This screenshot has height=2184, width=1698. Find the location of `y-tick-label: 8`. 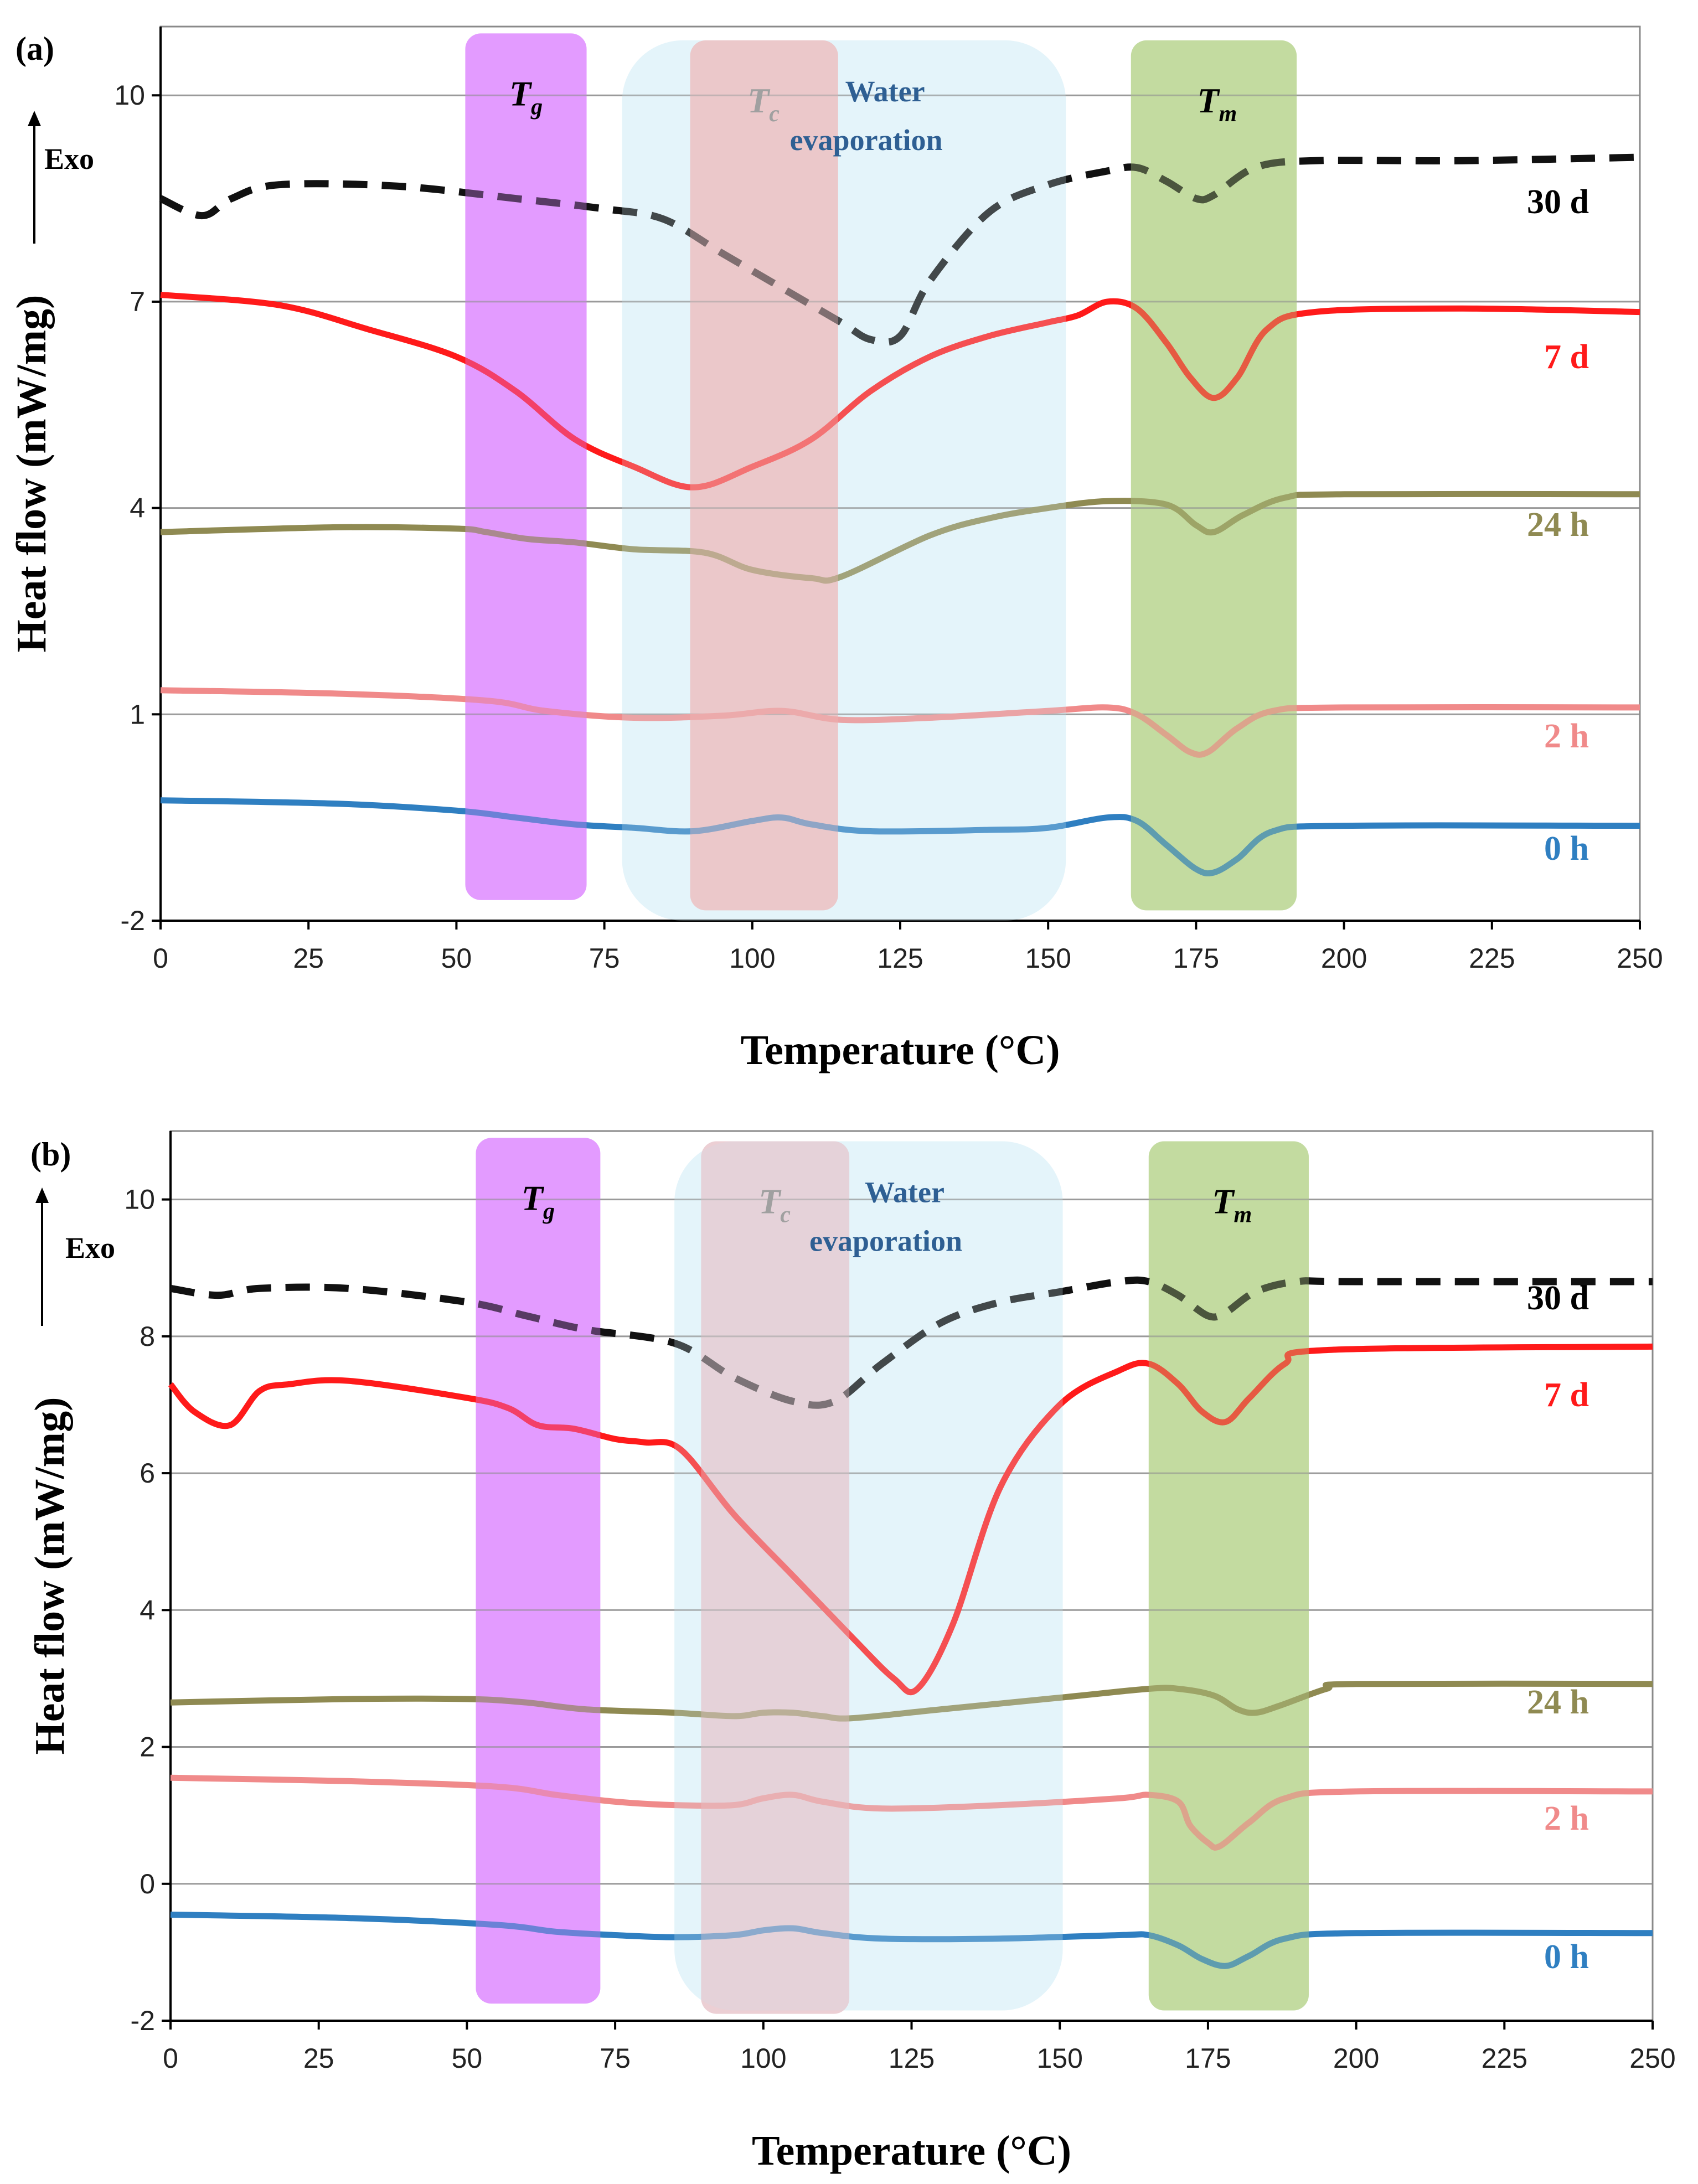

y-tick-label: 8 is located at coordinates (147, 1336).